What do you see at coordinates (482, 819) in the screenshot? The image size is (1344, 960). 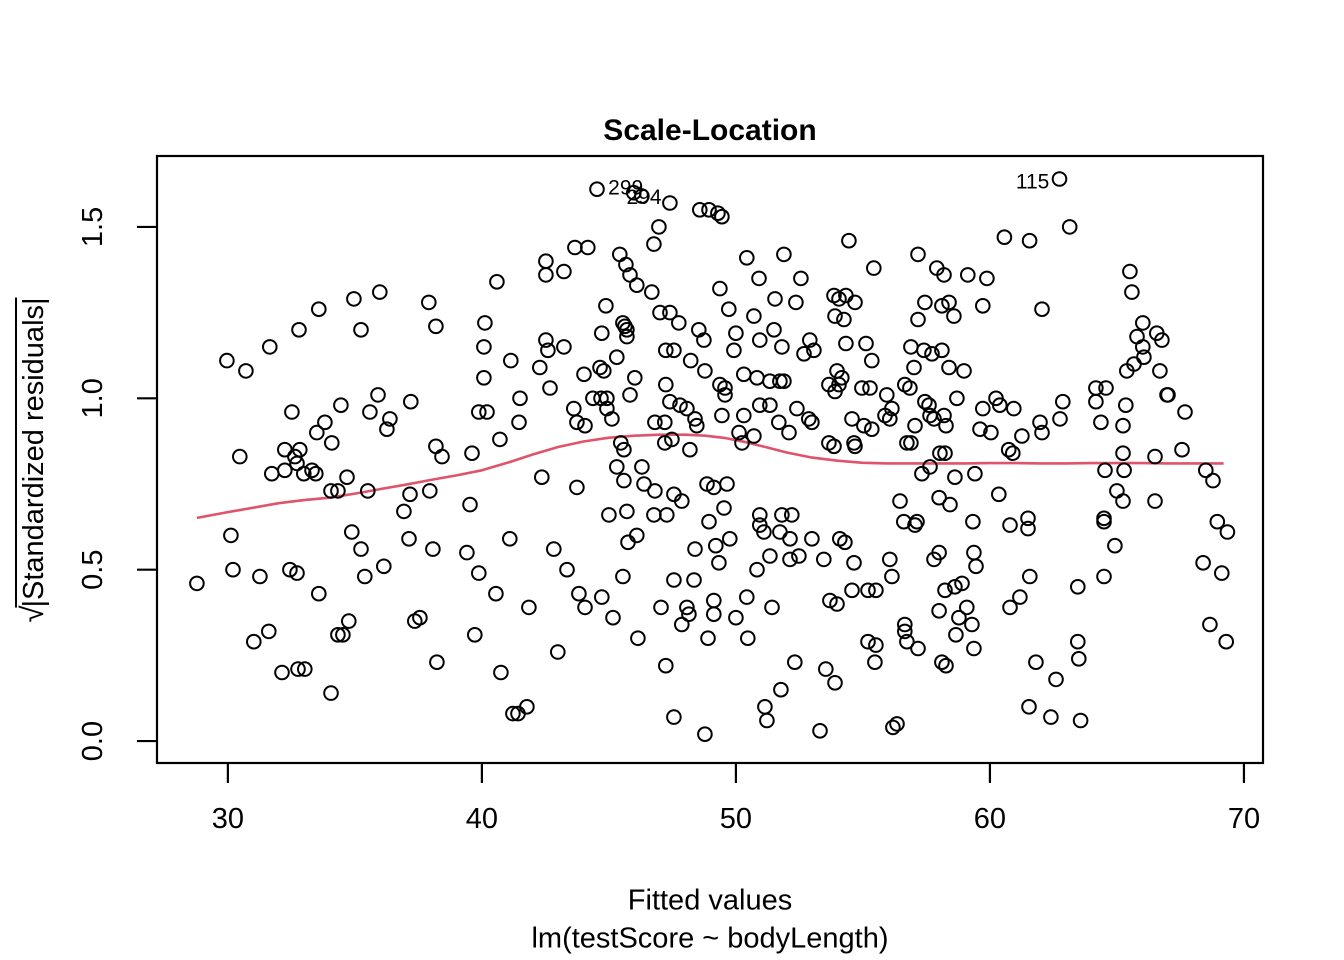 I see `x-tick-label: 40` at bounding box center [482, 819].